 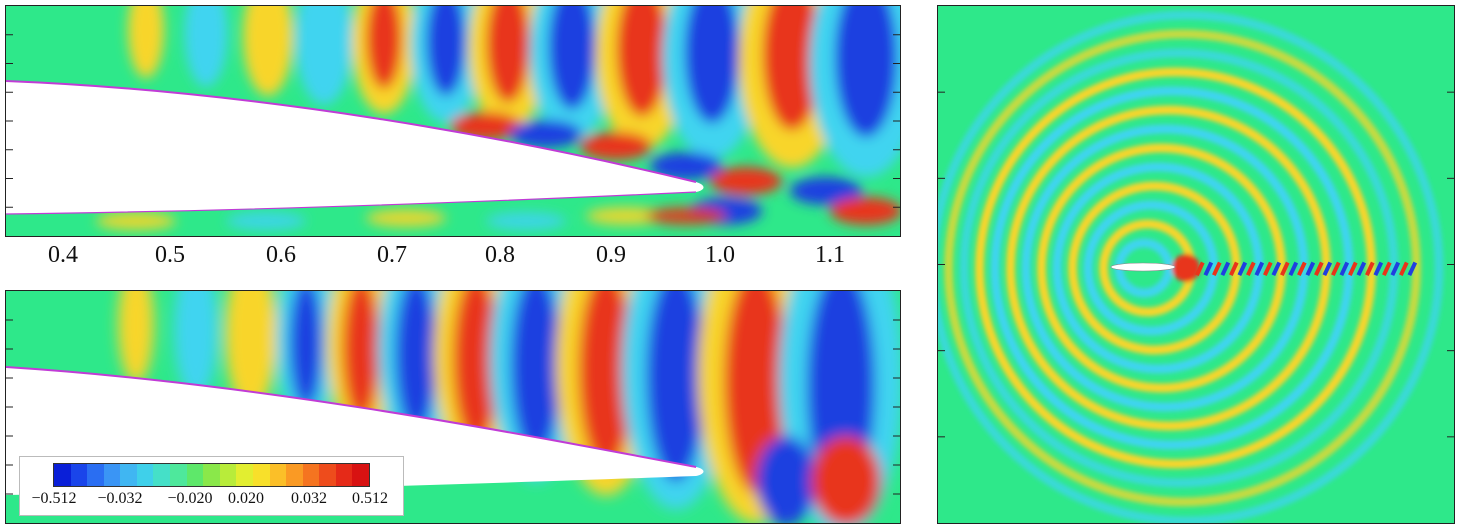 I want to click on legend-label: −0.020, so click(x=190, y=498).